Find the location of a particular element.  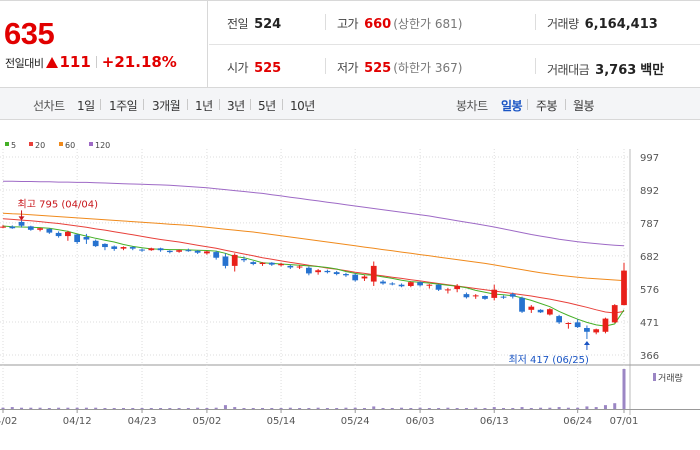

candle-daily-button: 일봉 is located at coordinates (512, 106).